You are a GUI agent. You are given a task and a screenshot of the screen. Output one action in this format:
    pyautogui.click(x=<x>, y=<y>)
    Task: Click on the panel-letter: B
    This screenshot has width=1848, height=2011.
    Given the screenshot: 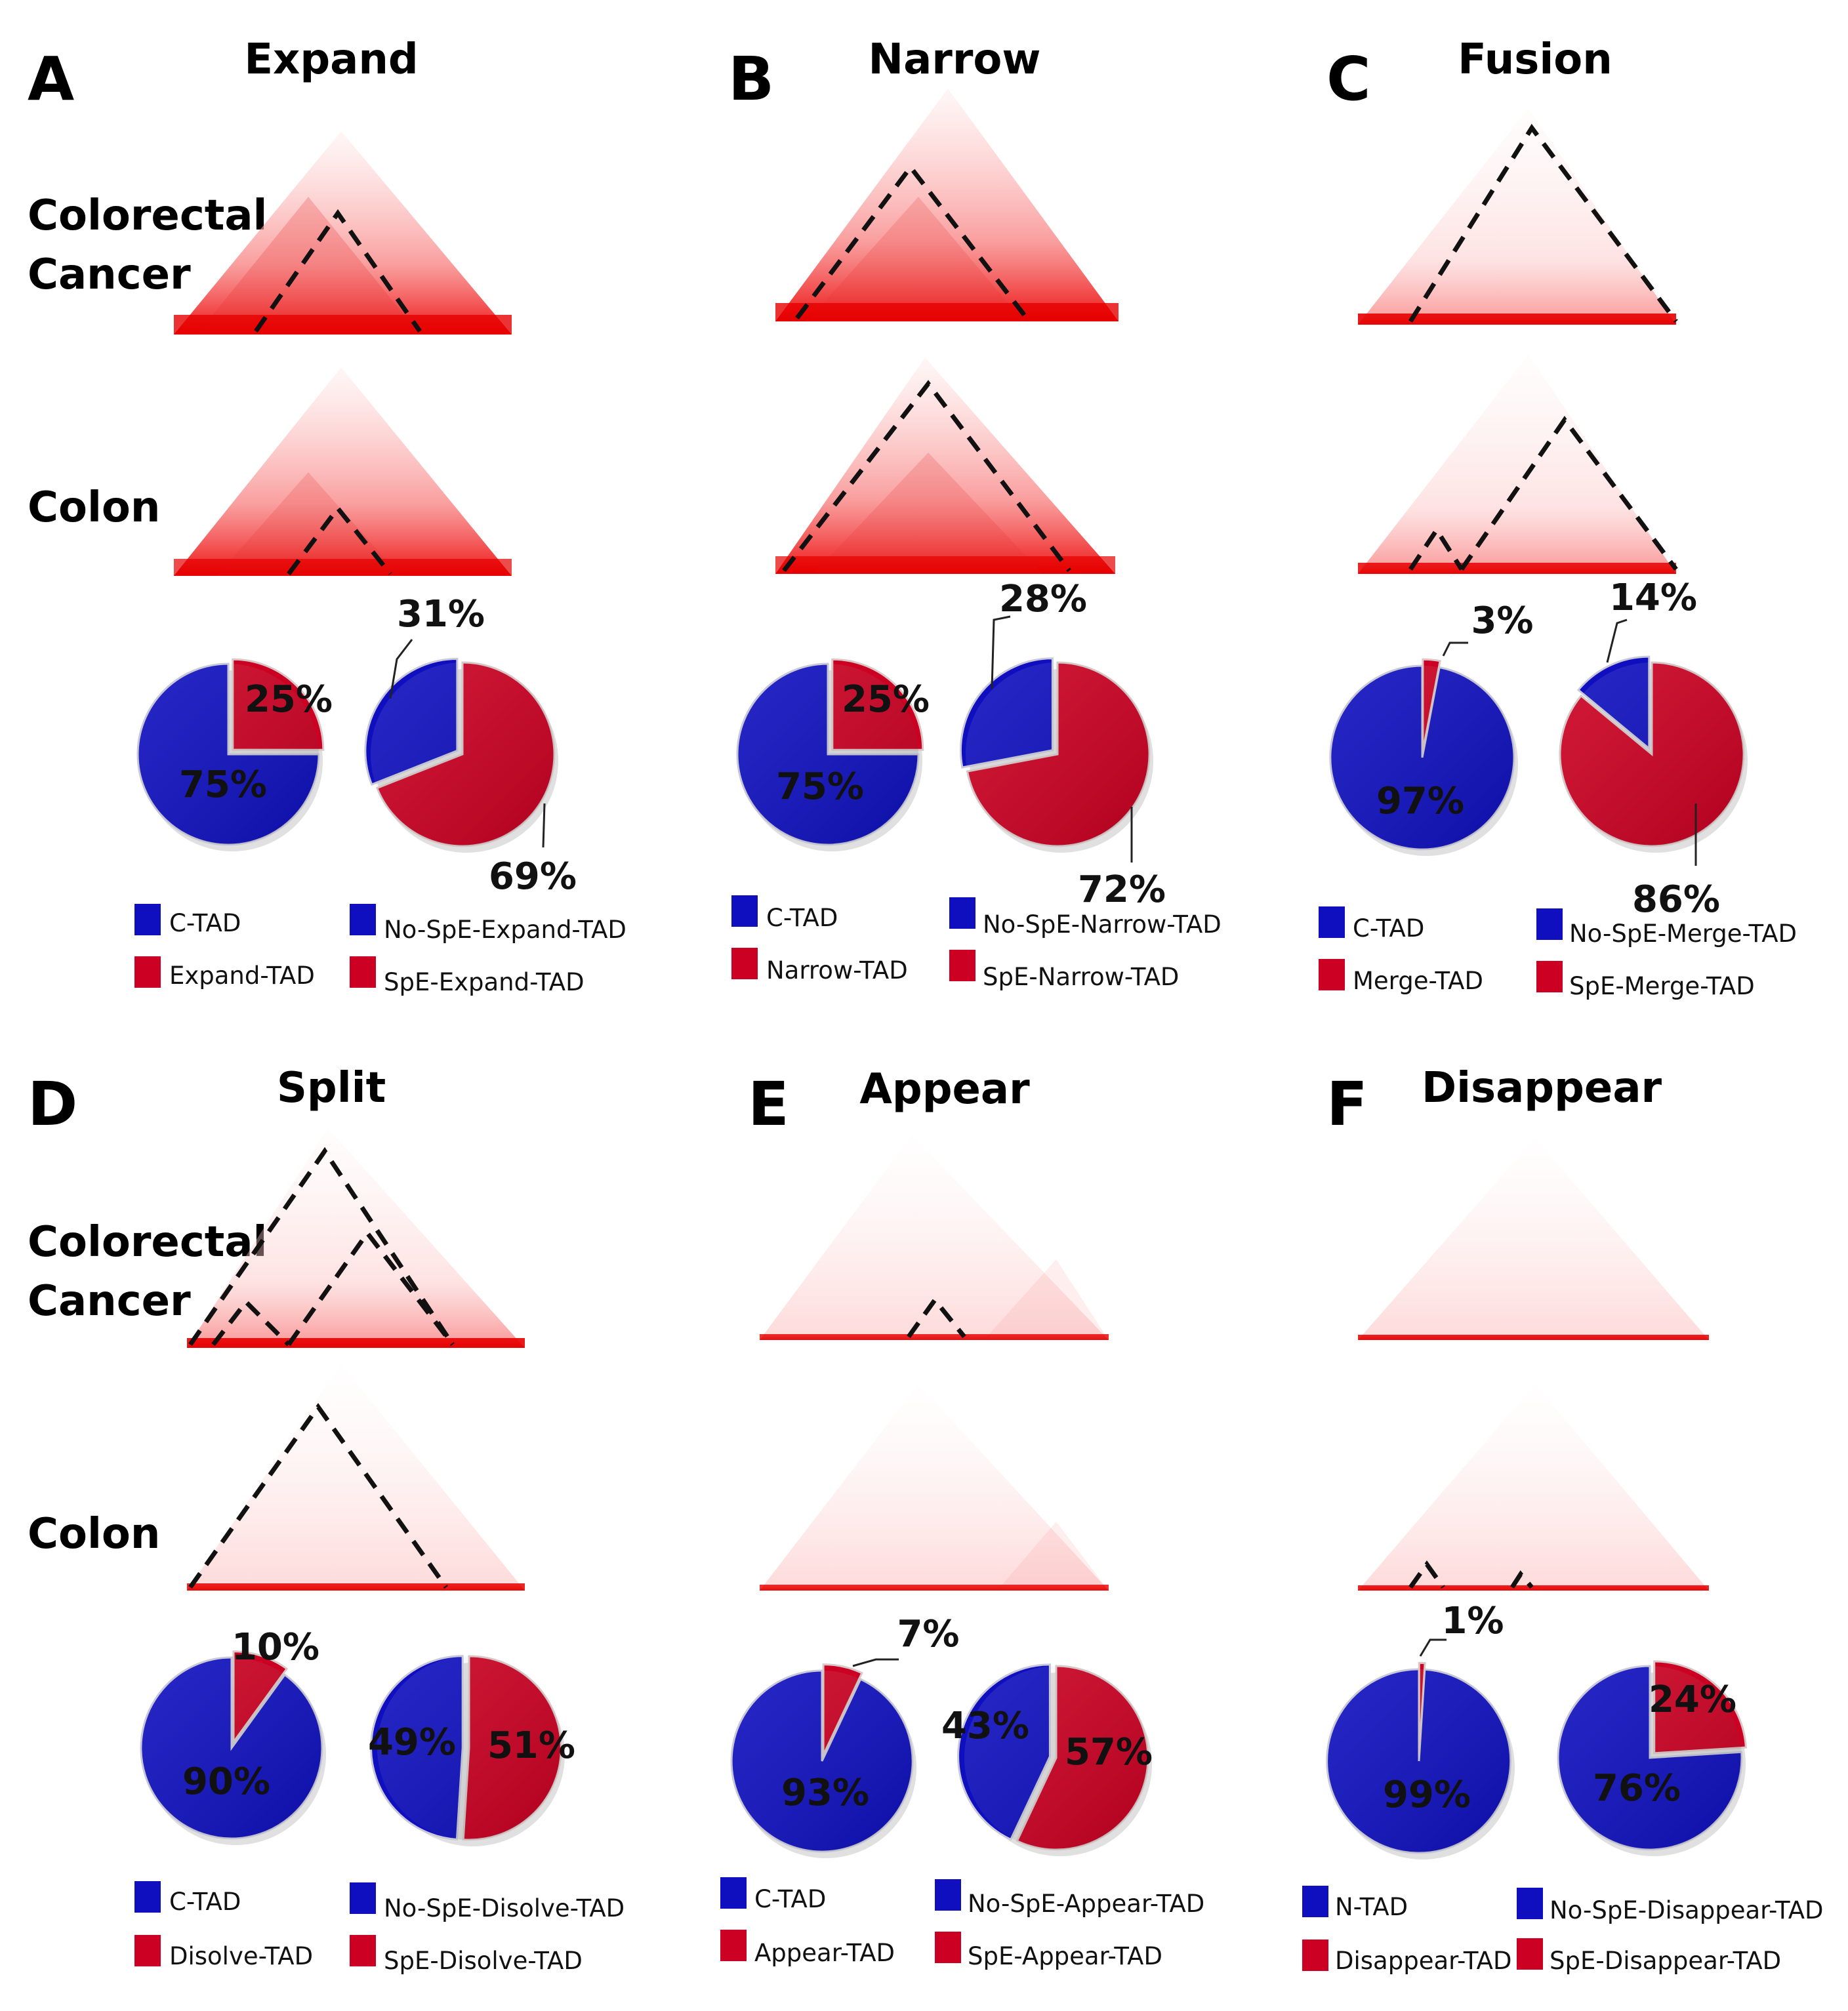 What is the action you would take?
    pyautogui.click(x=751, y=79)
    